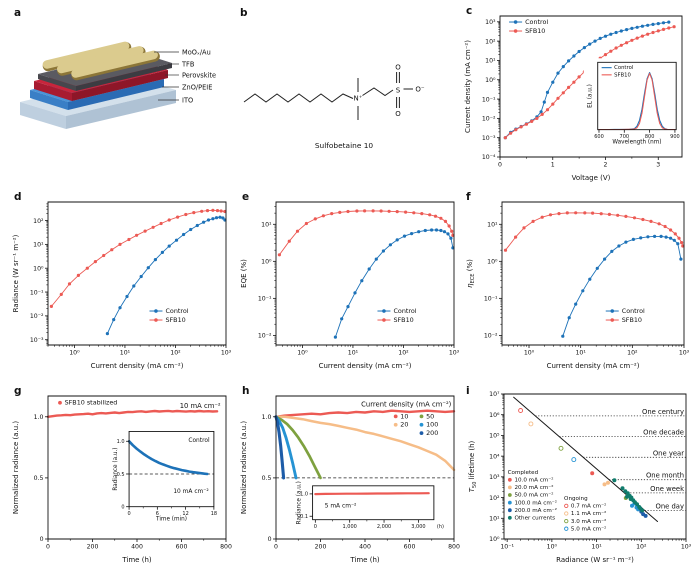  Describe the element at coordinates (535, 502) in the screenshot. I see `legend-item-label: 100.0 mA cm⁻²` at that location.